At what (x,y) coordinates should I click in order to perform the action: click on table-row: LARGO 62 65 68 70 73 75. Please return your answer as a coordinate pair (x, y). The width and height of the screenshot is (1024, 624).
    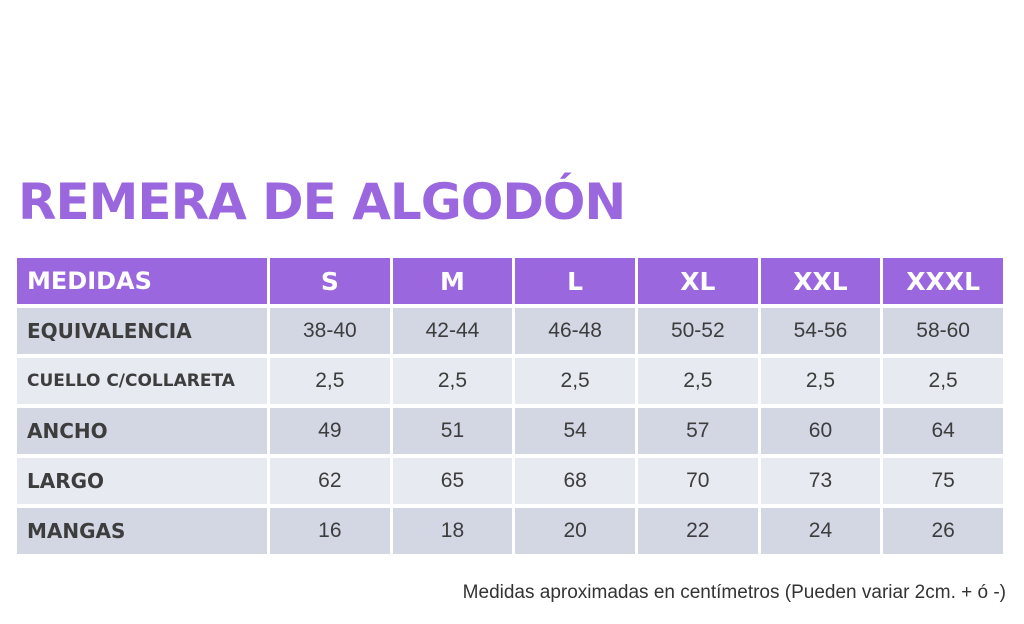
    Looking at the image, I should click on (510, 481).